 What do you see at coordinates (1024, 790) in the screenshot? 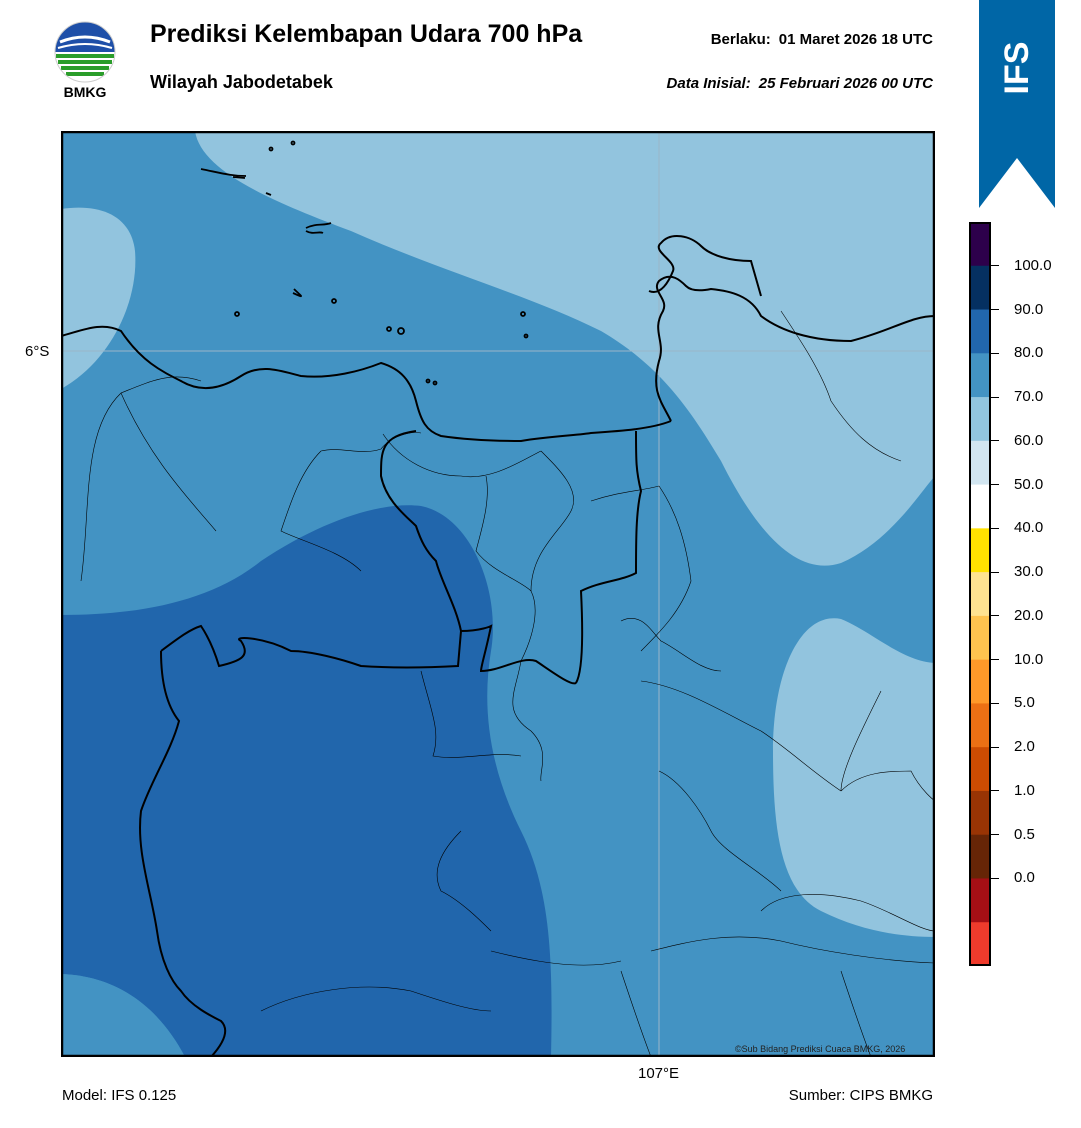
I see `colorbar-label: 1.0` at bounding box center [1024, 790].